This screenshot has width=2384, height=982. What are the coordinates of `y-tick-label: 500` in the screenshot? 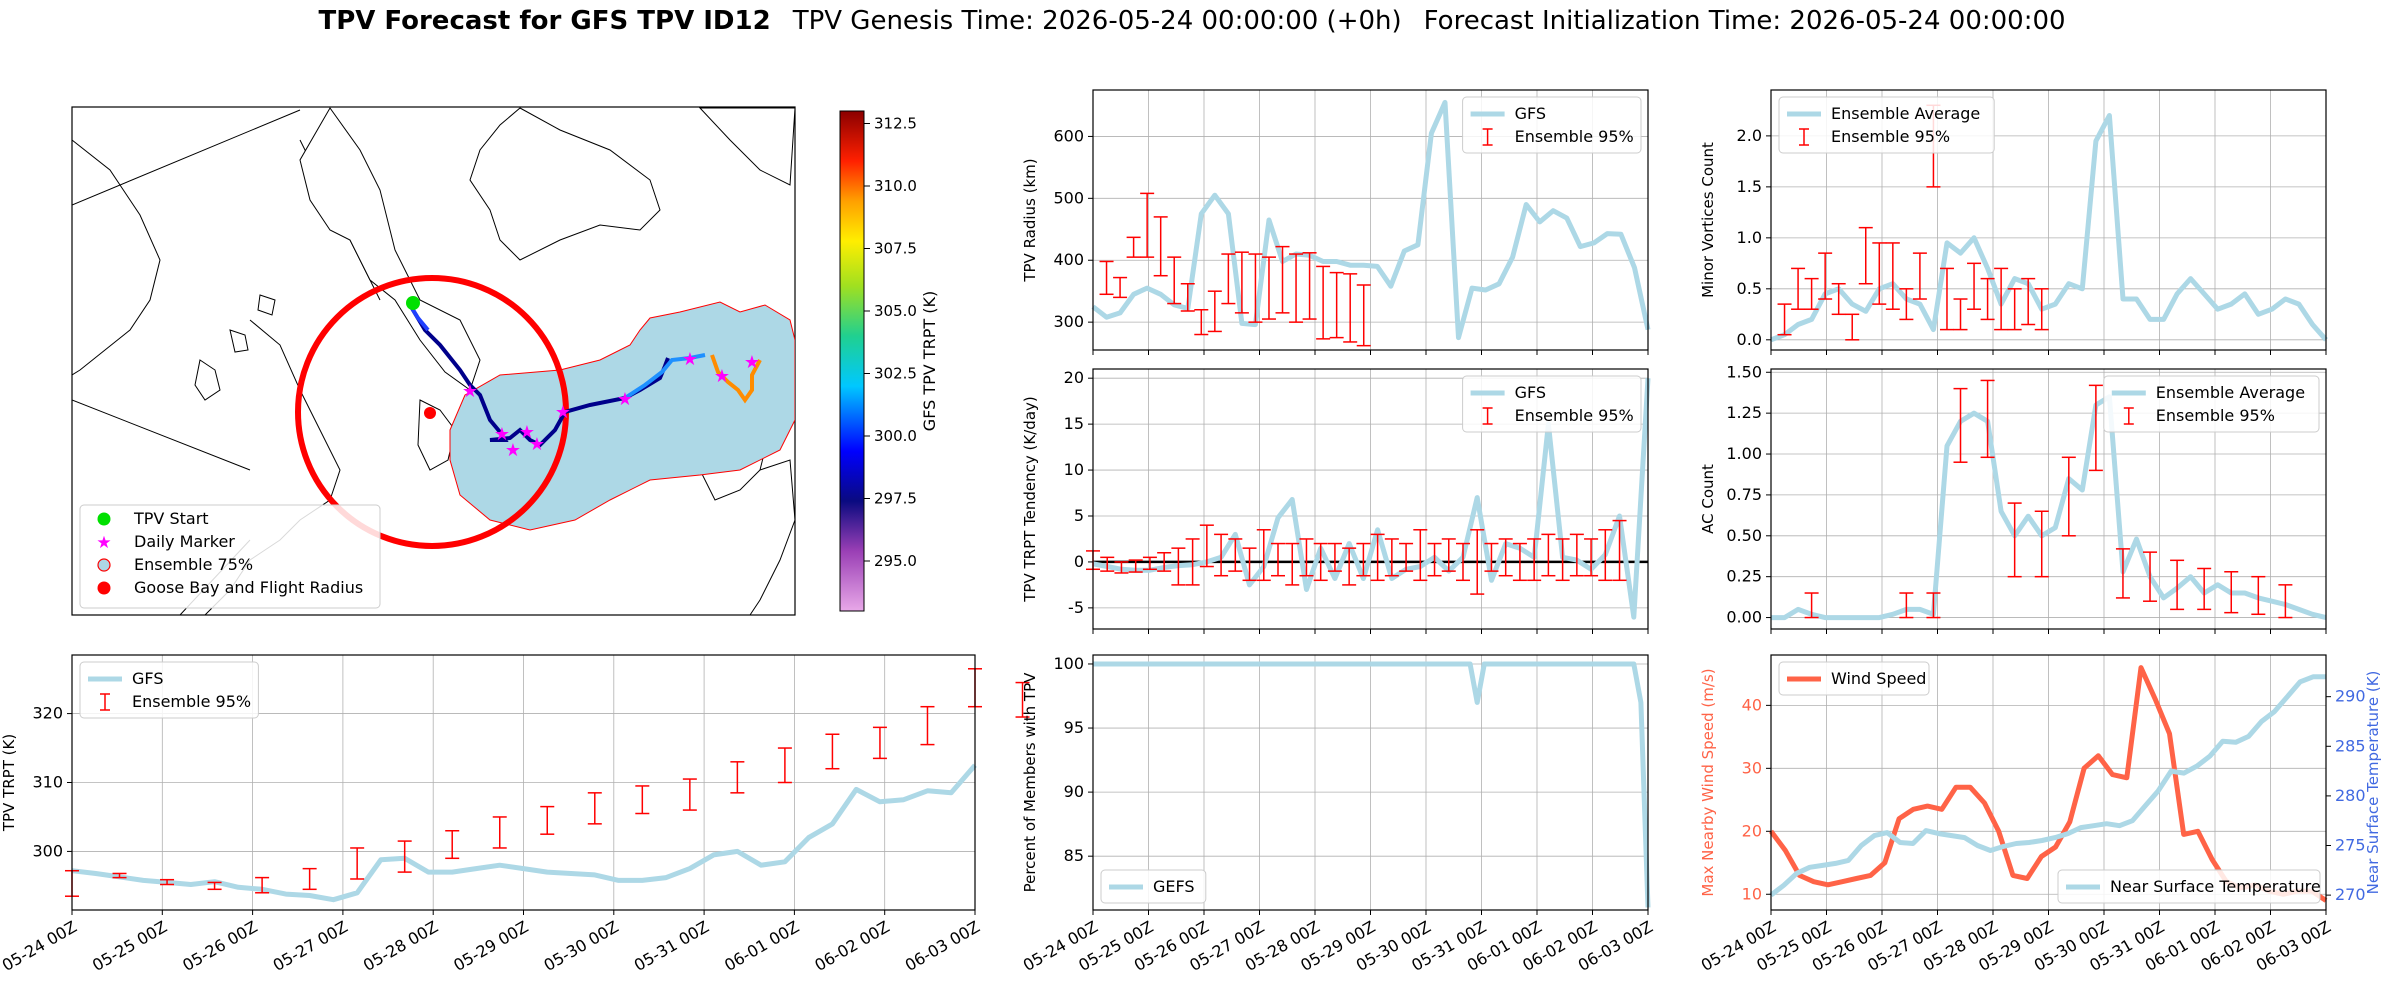 It's located at (1068, 197).